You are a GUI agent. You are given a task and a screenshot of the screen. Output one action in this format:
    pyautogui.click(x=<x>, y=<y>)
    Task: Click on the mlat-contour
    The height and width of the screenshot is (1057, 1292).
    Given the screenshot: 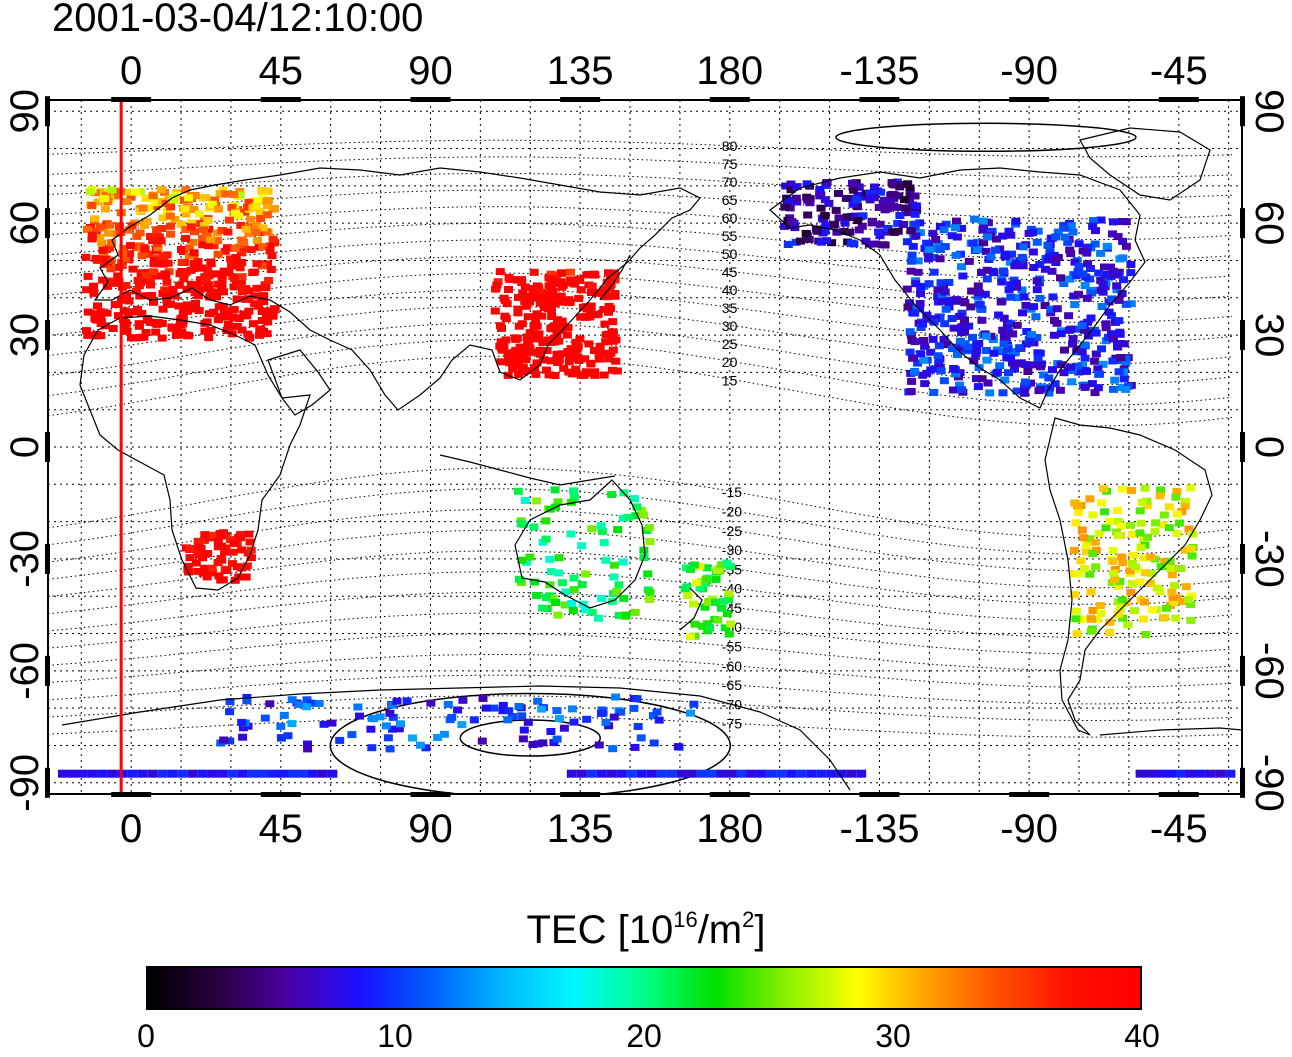 What is the action you would take?
    pyautogui.click(x=640, y=372)
    